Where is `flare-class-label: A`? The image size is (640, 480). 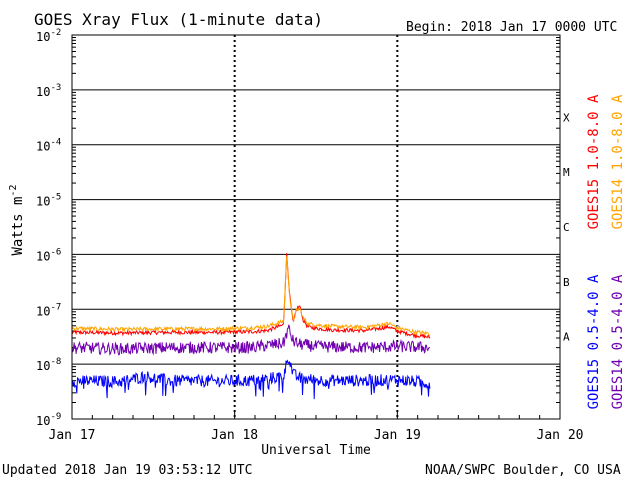
flare-class-label: A is located at coordinates (566, 337).